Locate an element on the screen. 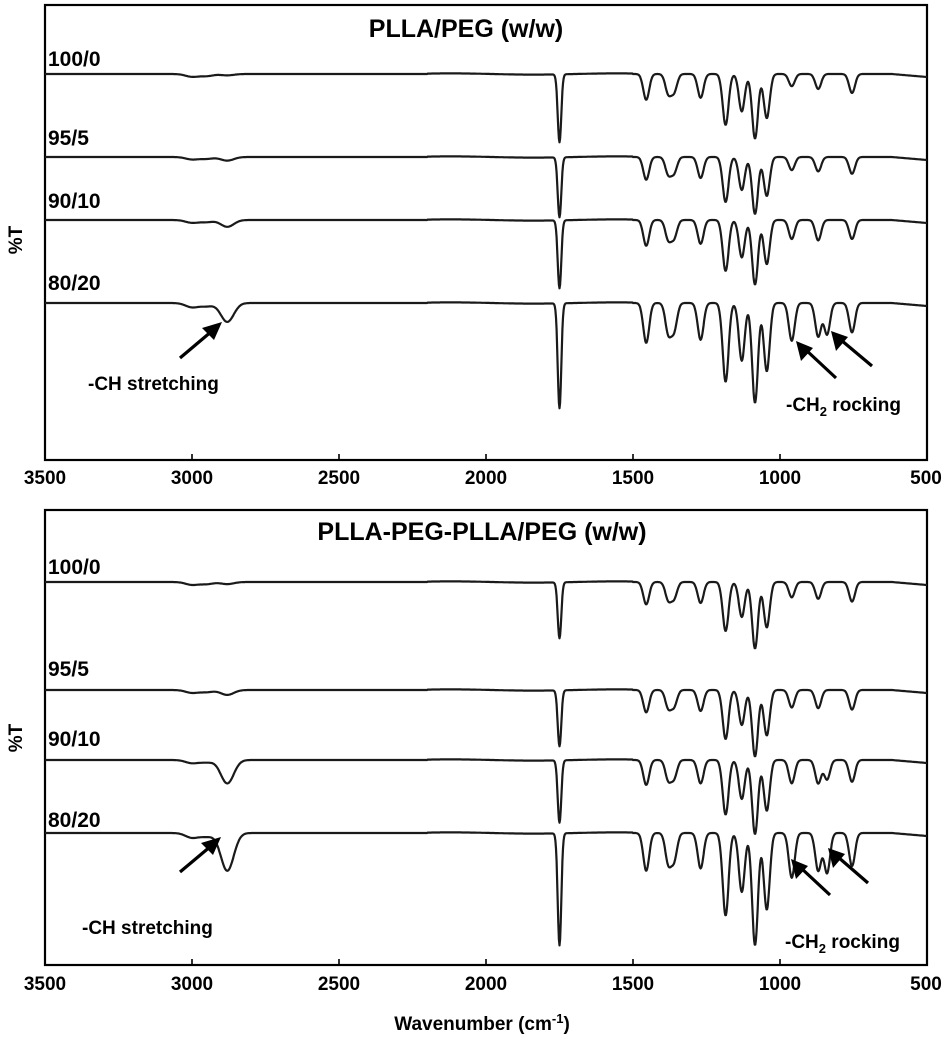 The height and width of the screenshot is (1047, 950). x-tick-label-bottom-3500: 3500 is located at coordinates (45, 984).